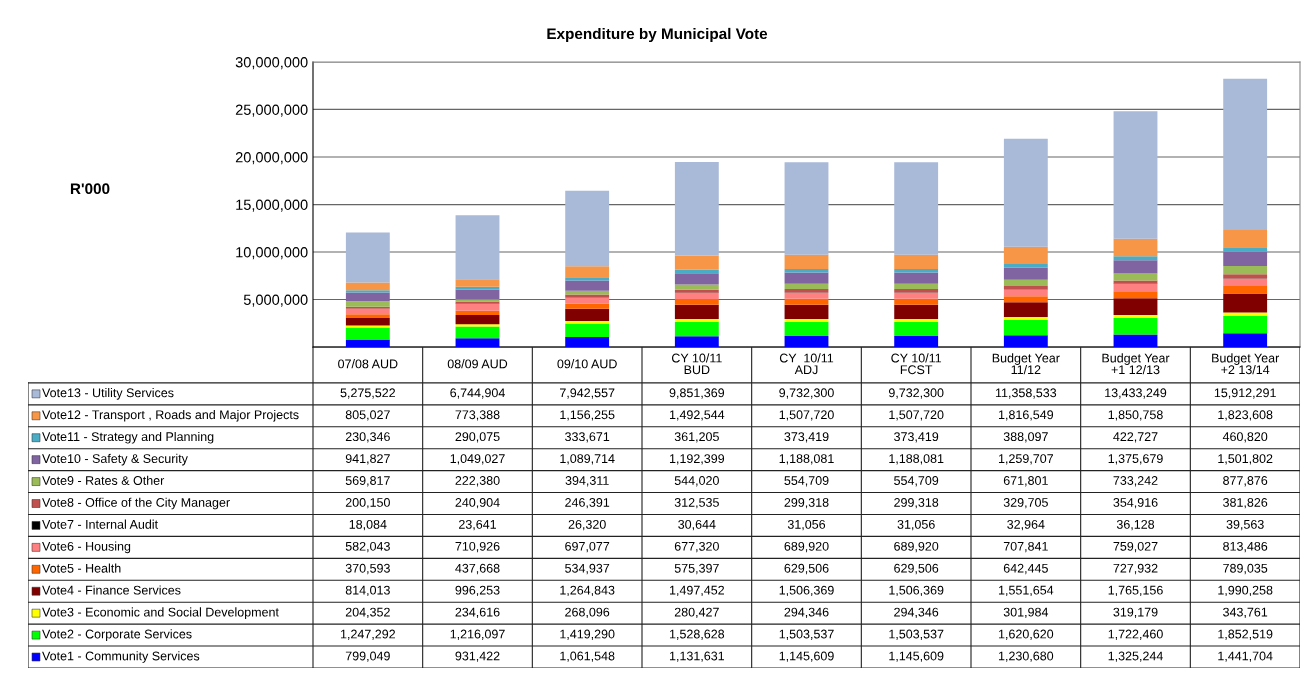  What do you see at coordinates (1135, 547) in the screenshot?
I see `data-label: 759,027` at bounding box center [1135, 547].